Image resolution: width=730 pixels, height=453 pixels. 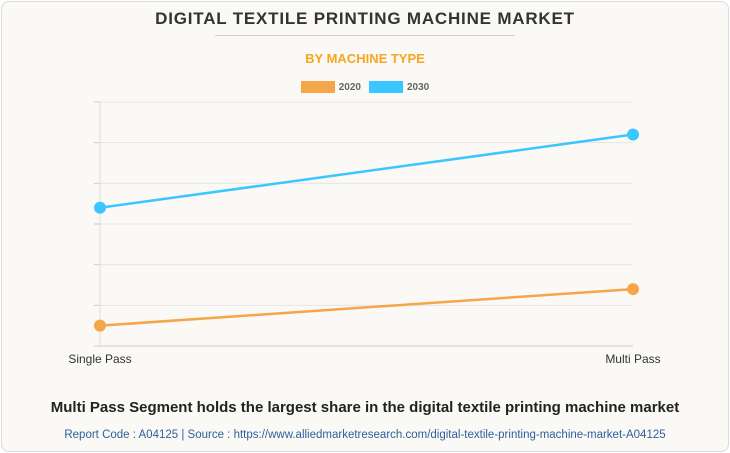 What do you see at coordinates (365, 58) in the screenshot?
I see `chart-subtitle: BY MACHINE TYPE` at bounding box center [365, 58].